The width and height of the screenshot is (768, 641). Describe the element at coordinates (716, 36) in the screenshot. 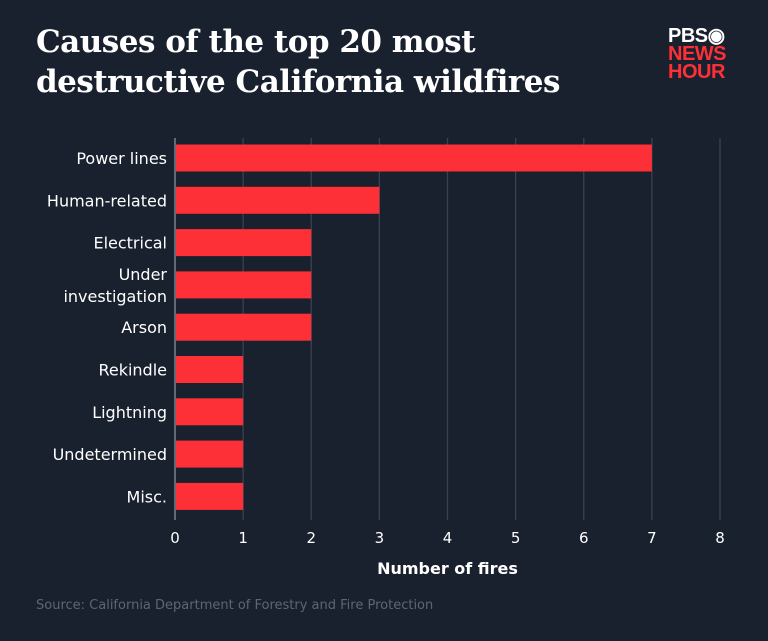

I see `pbs-head-icon: ◉` at that location.